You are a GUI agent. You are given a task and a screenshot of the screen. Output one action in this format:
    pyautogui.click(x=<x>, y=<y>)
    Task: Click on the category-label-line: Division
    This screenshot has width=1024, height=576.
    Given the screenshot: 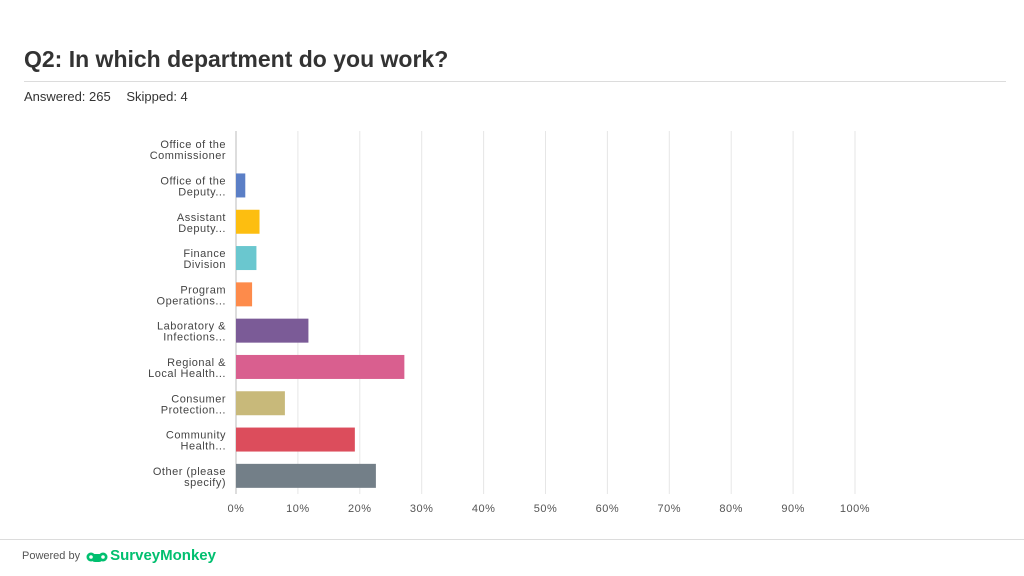 What is the action you would take?
    pyautogui.click(x=204, y=265)
    